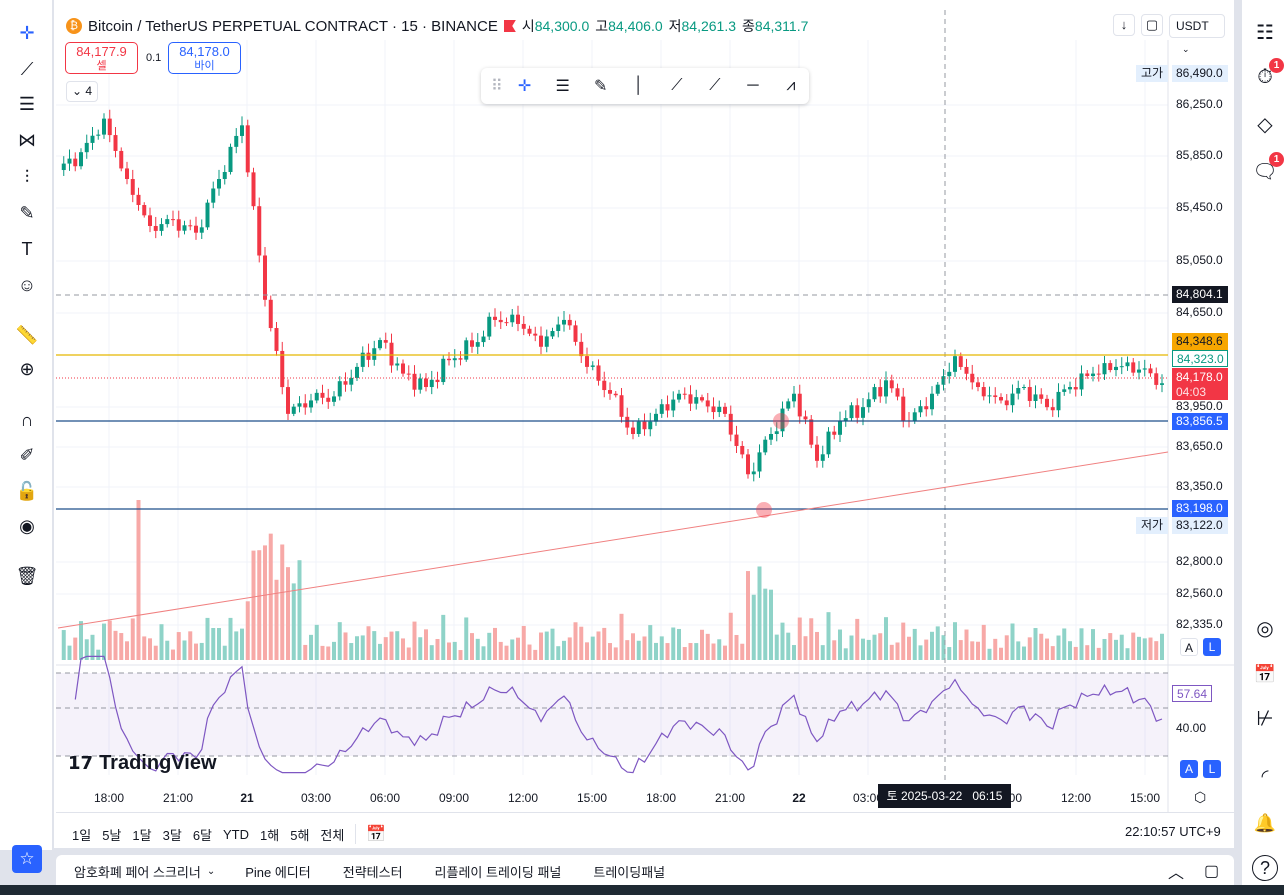  Describe the element at coordinates (638, 85) in the screenshot. I see `vertical-line-icon: │` at that location.